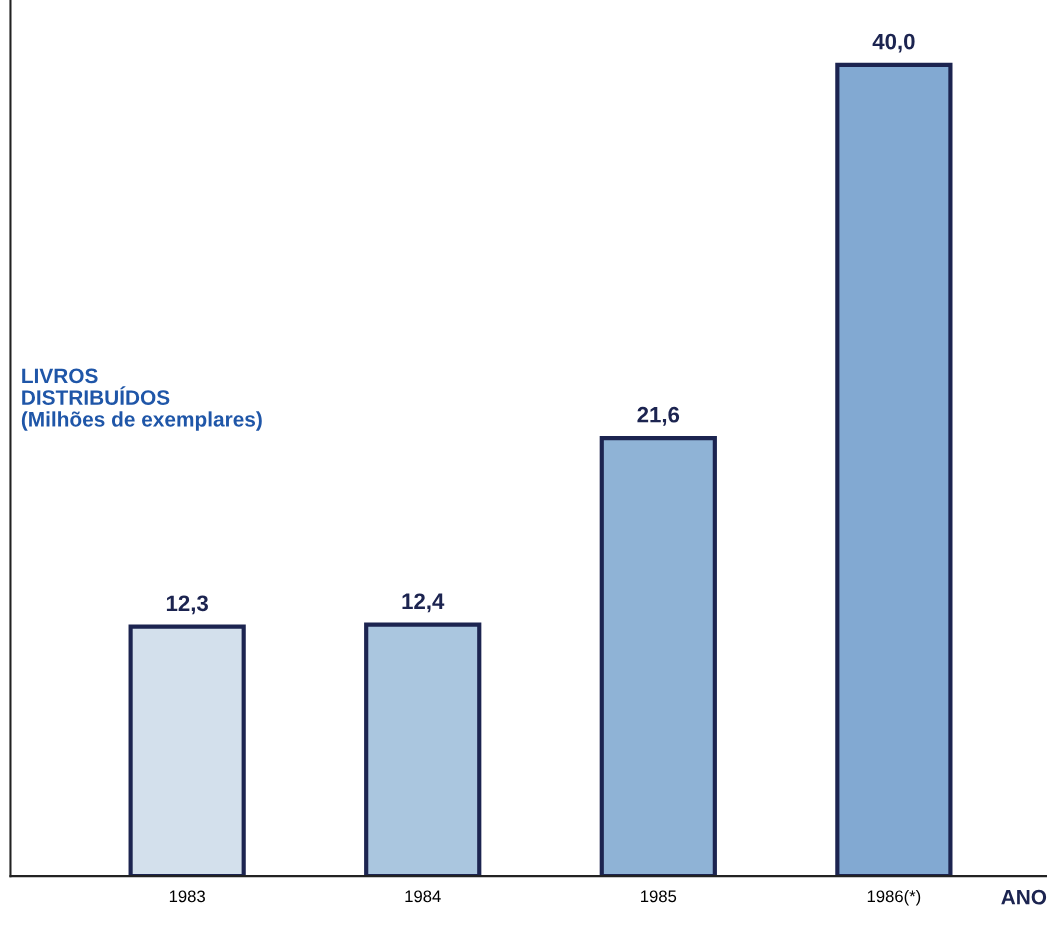  I want to click on x-axis-title: ANO, so click(1024, 897).